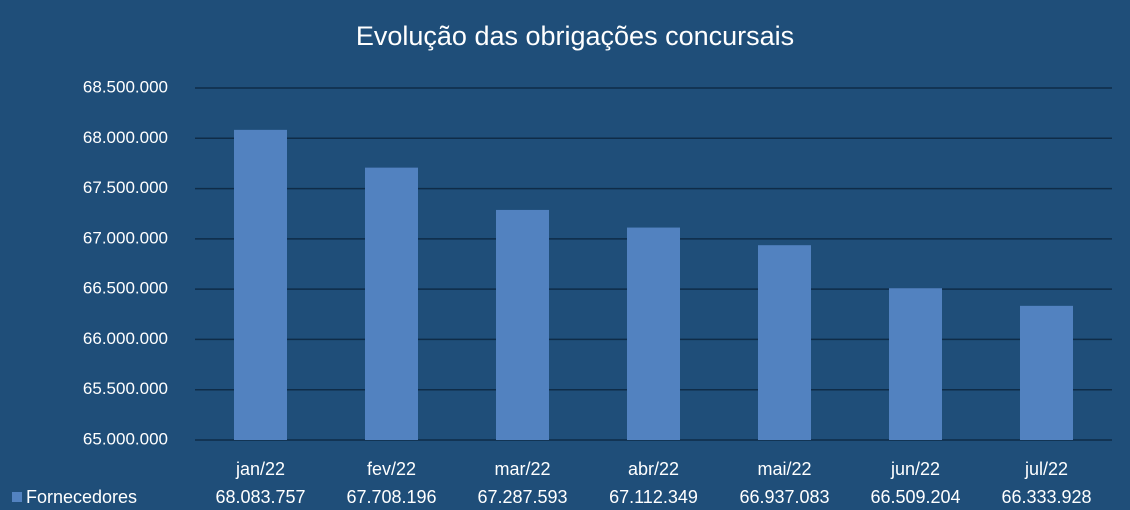 The height and width of the screenshot is (510, 1130). What do you see at coordinates (522, 469) in the screenshot?
I see `x-tick-label: mar/22` at bounding box center [522, 469].